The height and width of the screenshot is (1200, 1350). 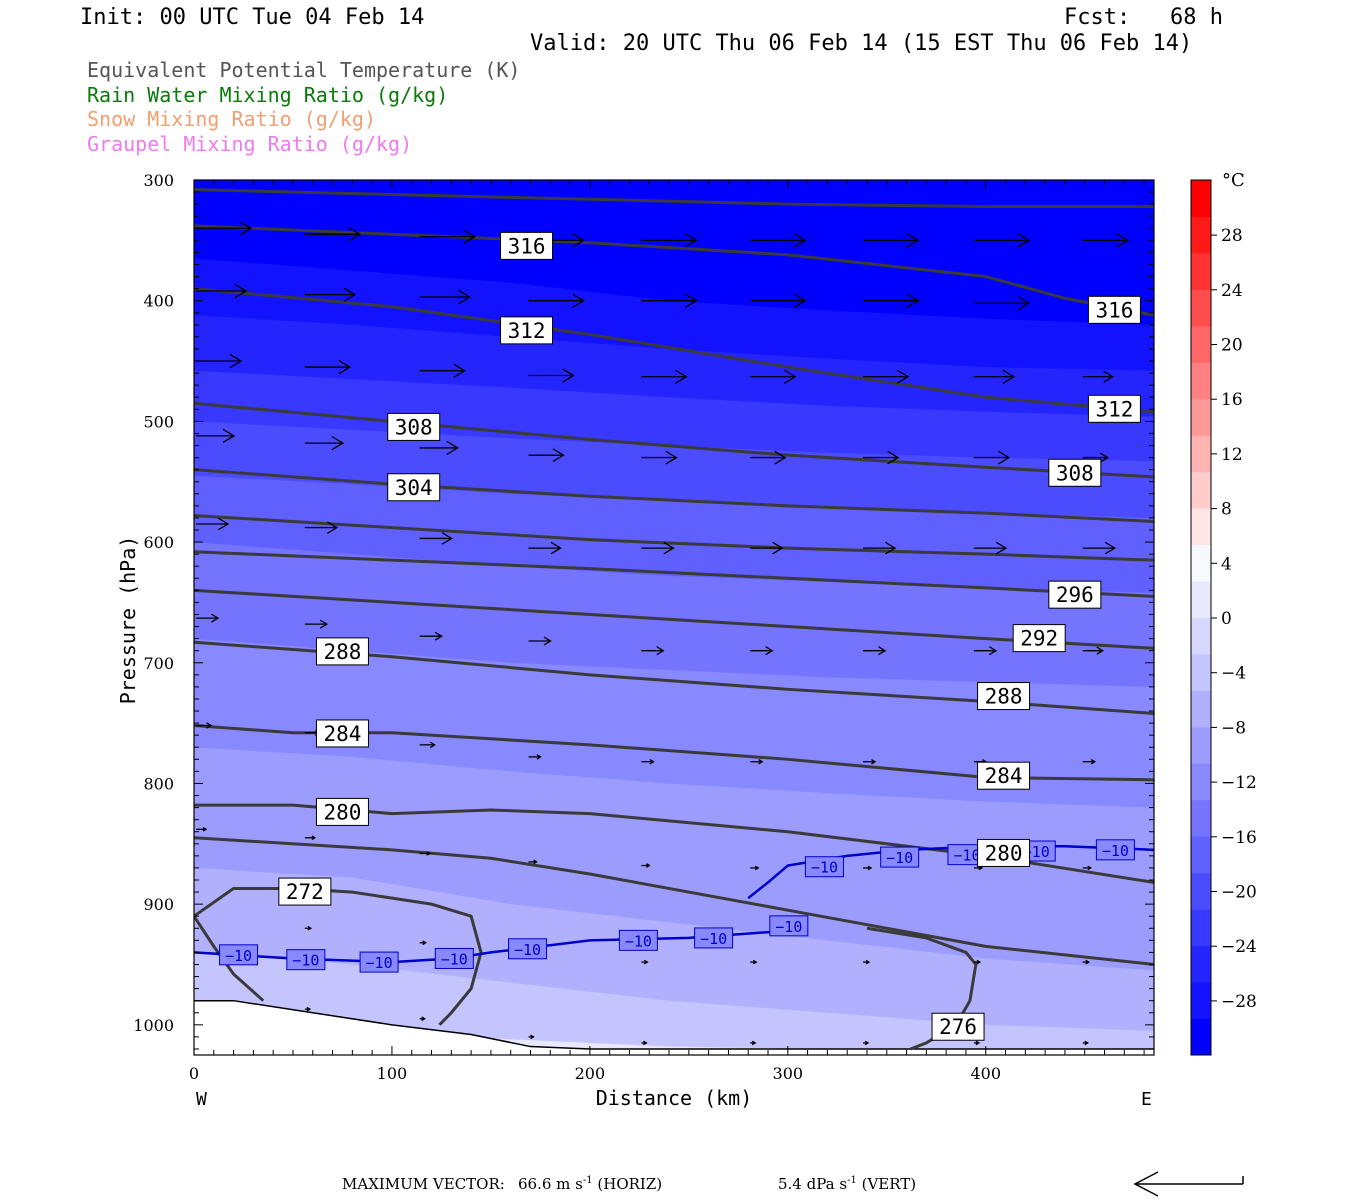 I want to click on terrain, so click(x=674, y=1027).